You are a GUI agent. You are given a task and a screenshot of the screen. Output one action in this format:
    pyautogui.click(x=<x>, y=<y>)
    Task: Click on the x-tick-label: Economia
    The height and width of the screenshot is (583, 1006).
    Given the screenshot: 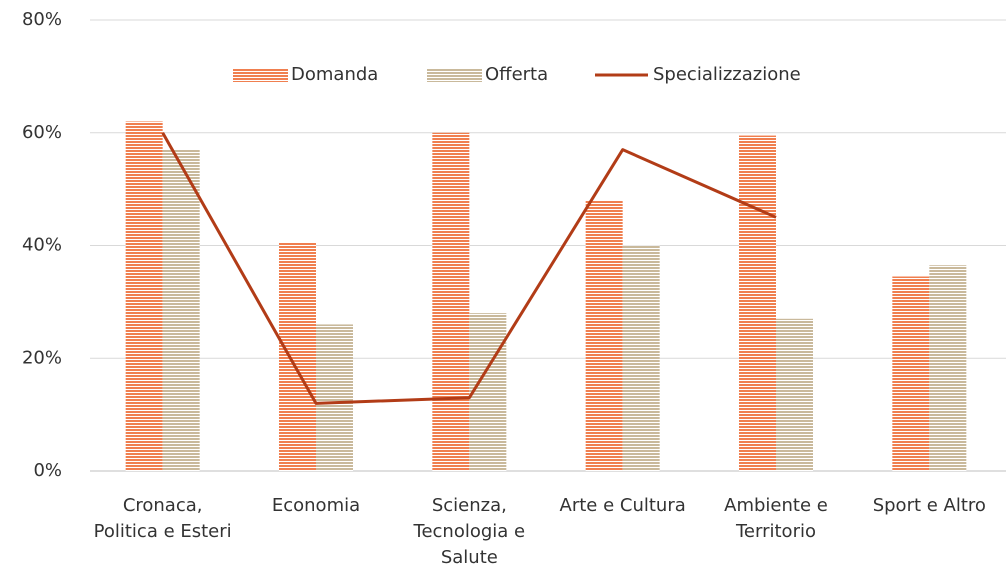 What is the action you would take?
    pyautogui.click(x=316, y=505)
    